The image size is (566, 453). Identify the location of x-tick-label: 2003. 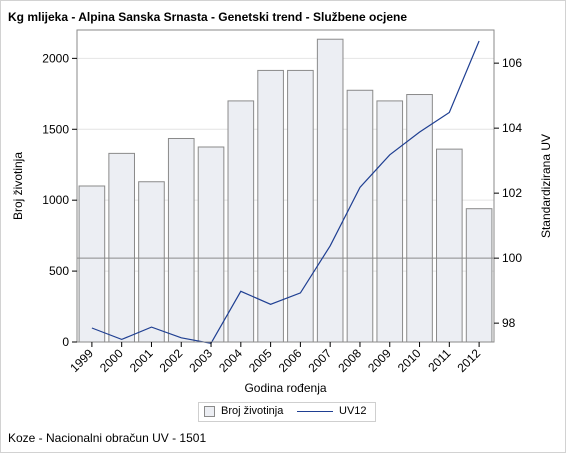
(200, 360).